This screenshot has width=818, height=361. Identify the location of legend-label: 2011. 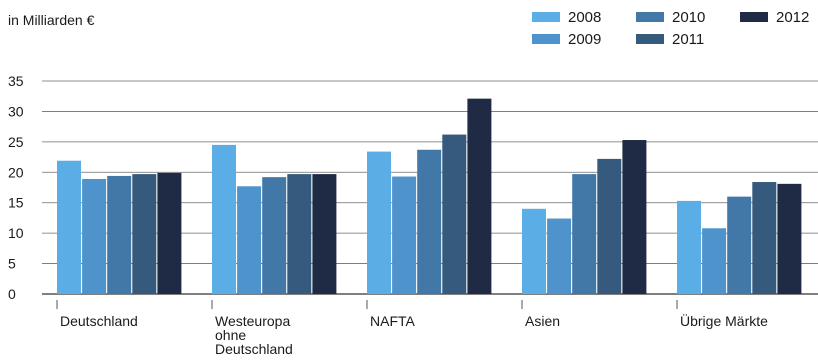
(688, 39).